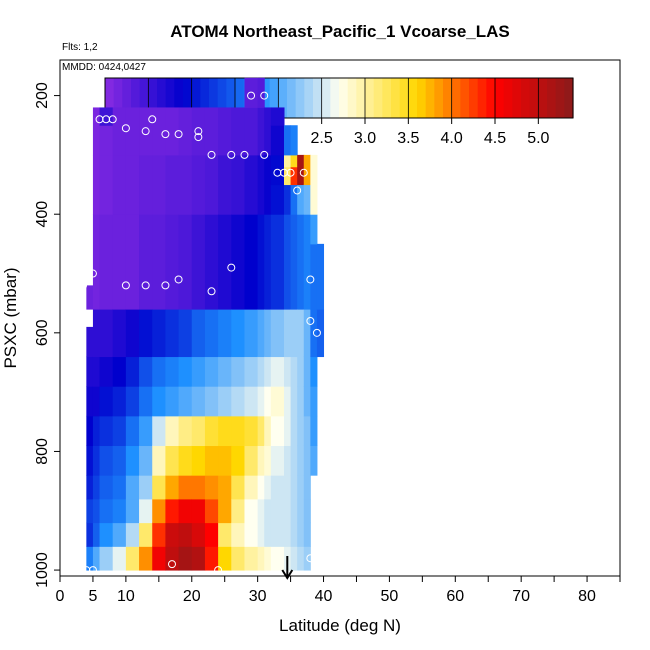 The image size is (650, 650). What do you see at coordinates (324, 596) in the screenshot?
I see `x-tick-label: 40` at bounding box center [324, 596].